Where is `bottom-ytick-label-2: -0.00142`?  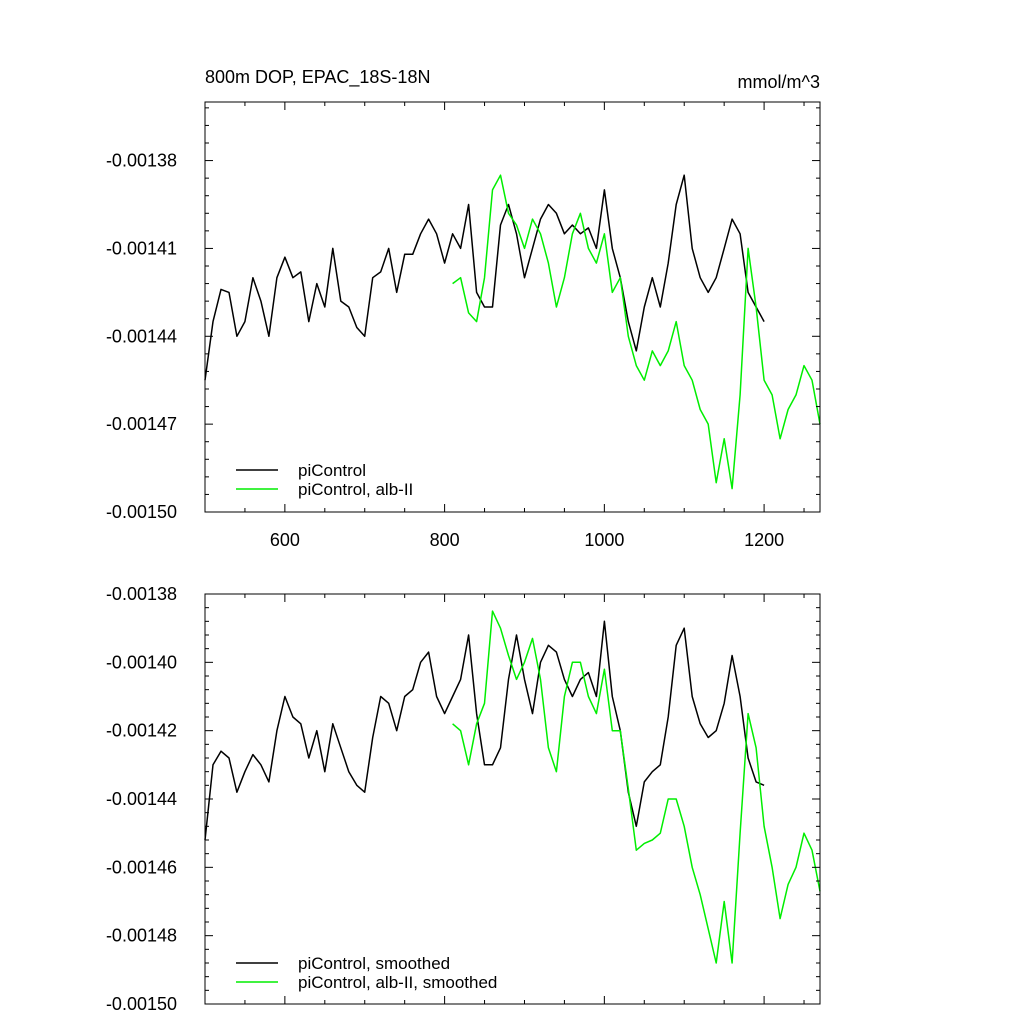
bottom-ytick-label-2: -0.00142 is located at coordinates (141, 731).